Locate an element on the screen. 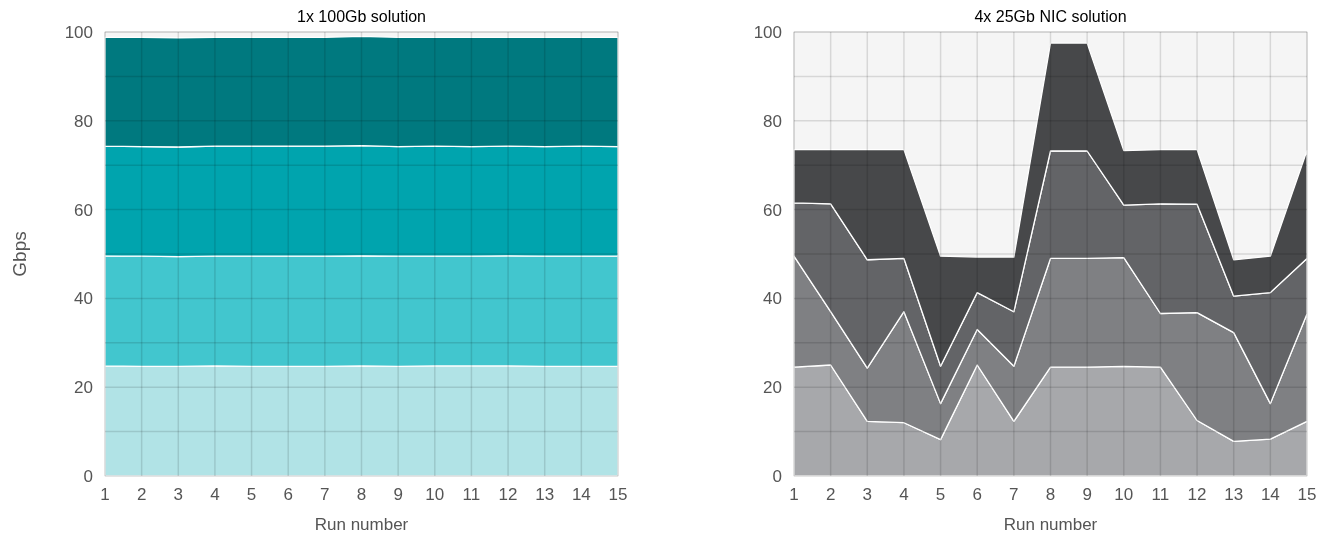  y-axis-title: Gbps is located at coordinates (19, 254).